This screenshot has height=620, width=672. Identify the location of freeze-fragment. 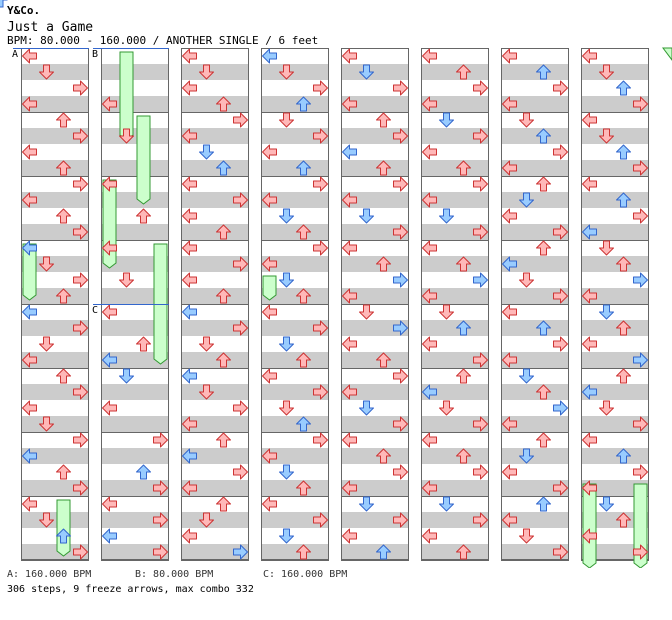
(667, 54).